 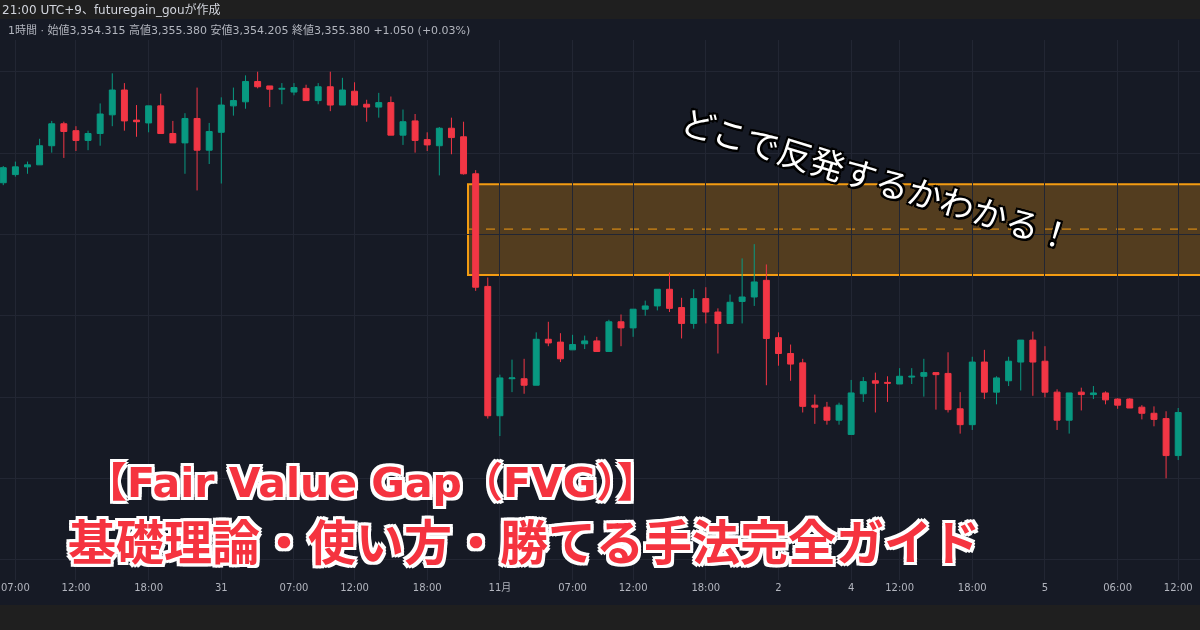 I want to click on x-tick-label: 31, so click(x=221, y=587).